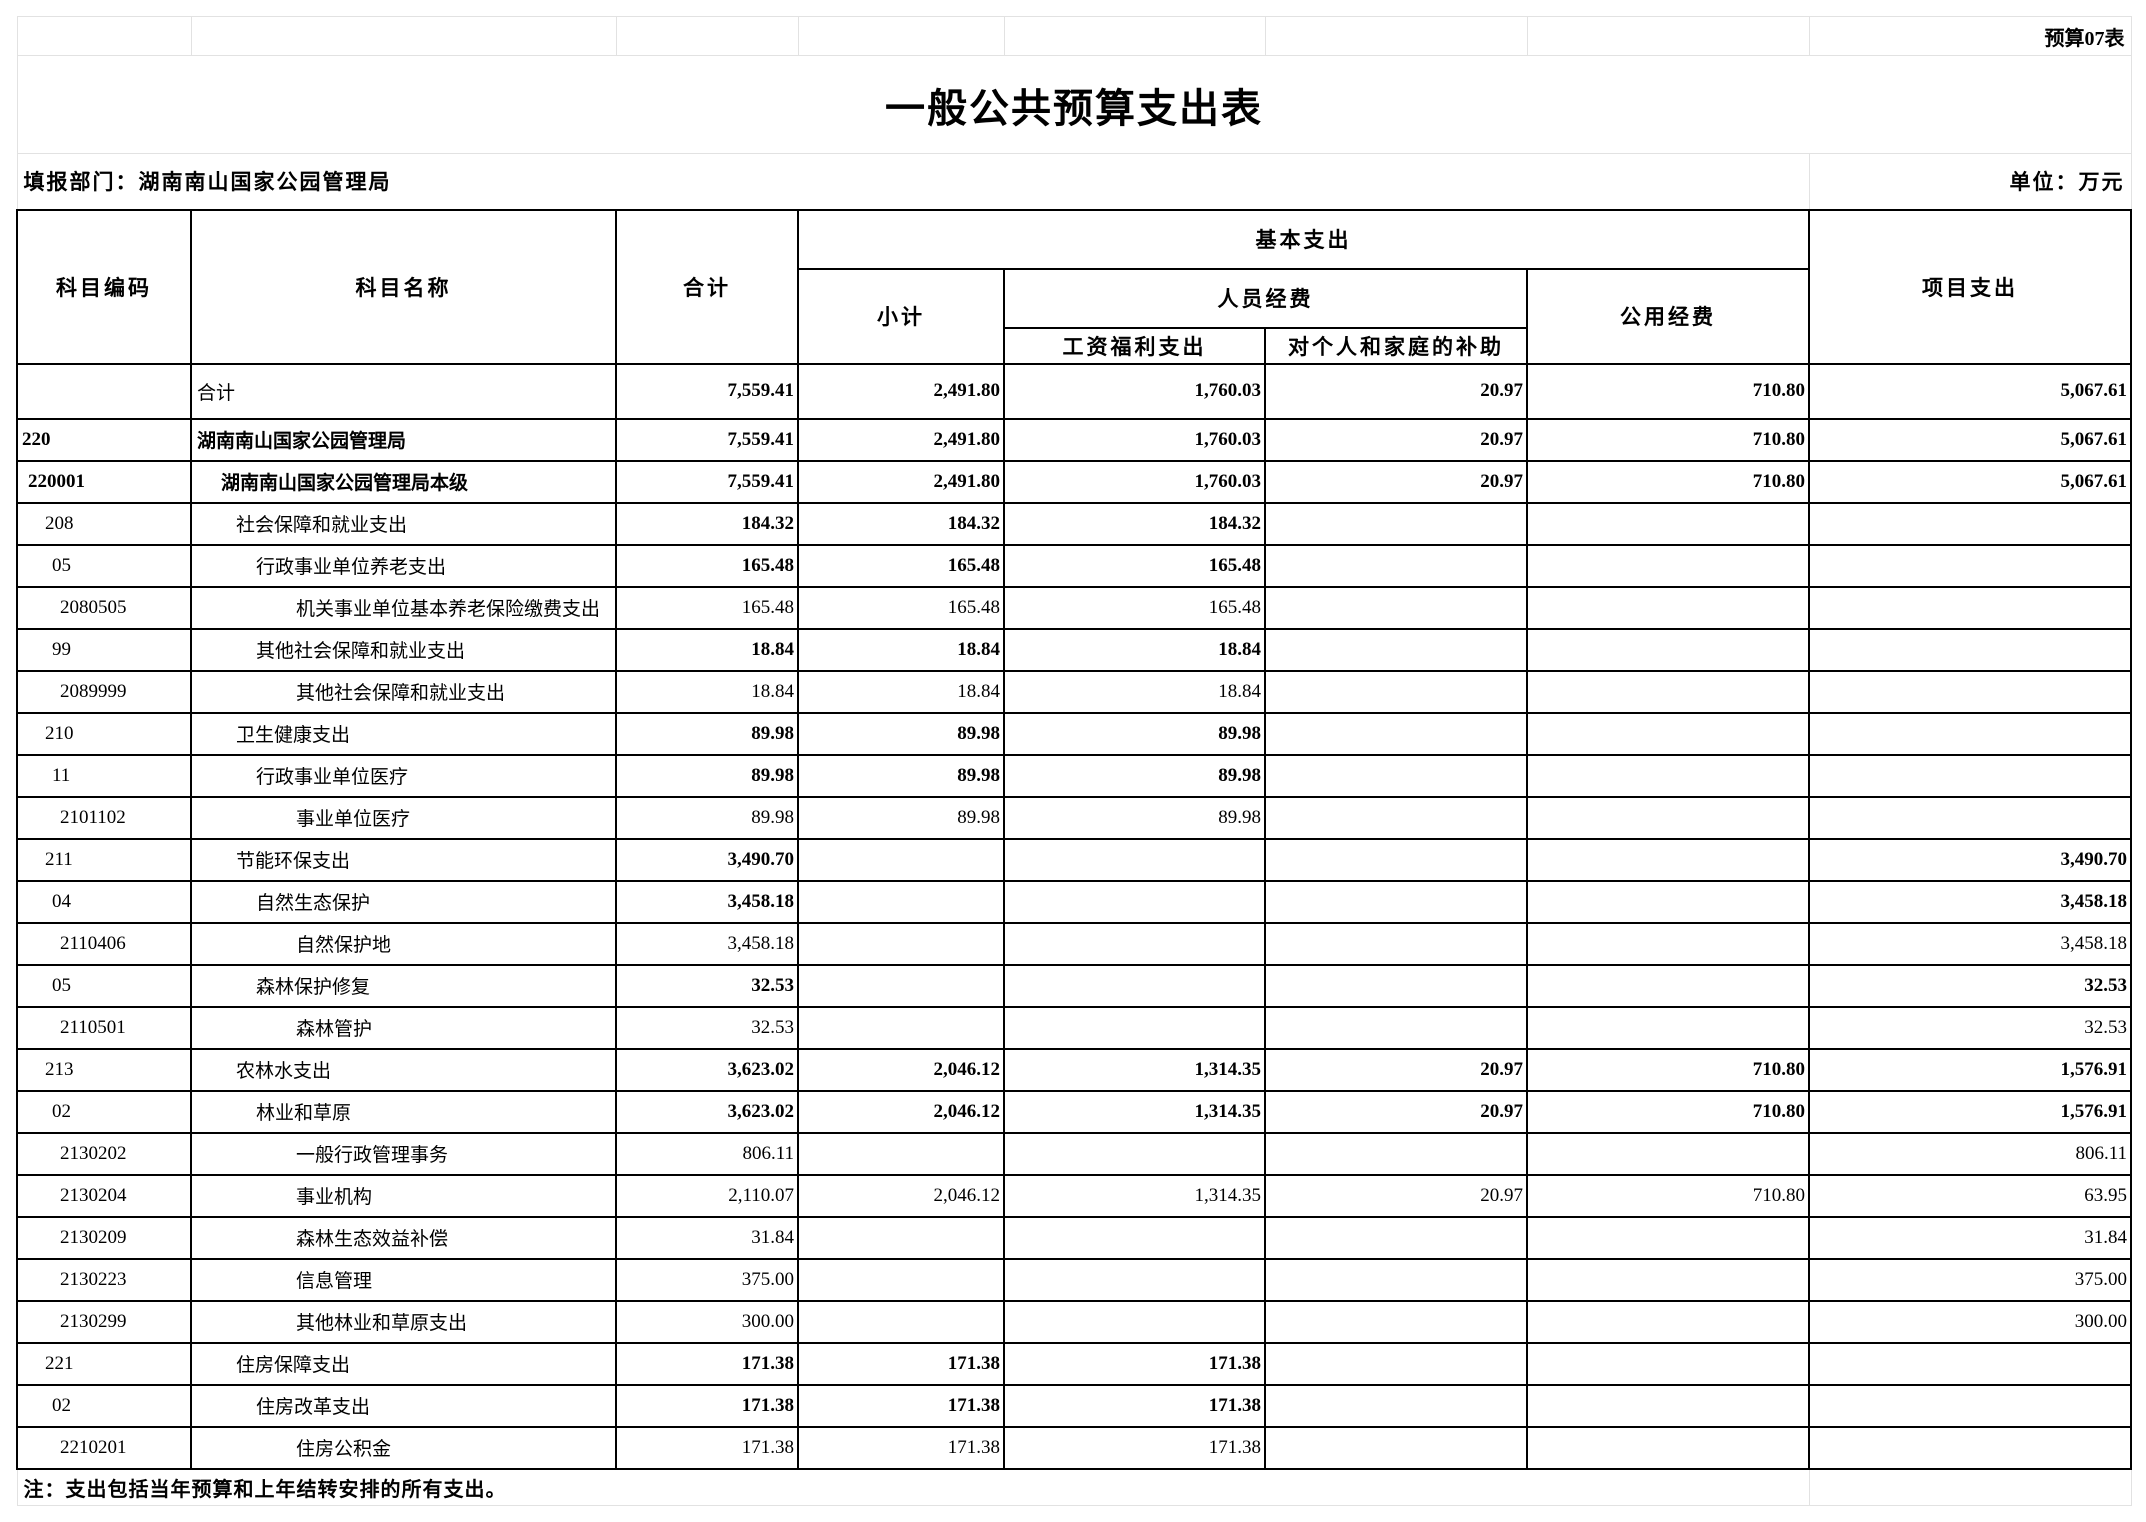 This screenshot has height=1522, width=2146. I want to click on cell-total: 18.84, so click(707, 691).